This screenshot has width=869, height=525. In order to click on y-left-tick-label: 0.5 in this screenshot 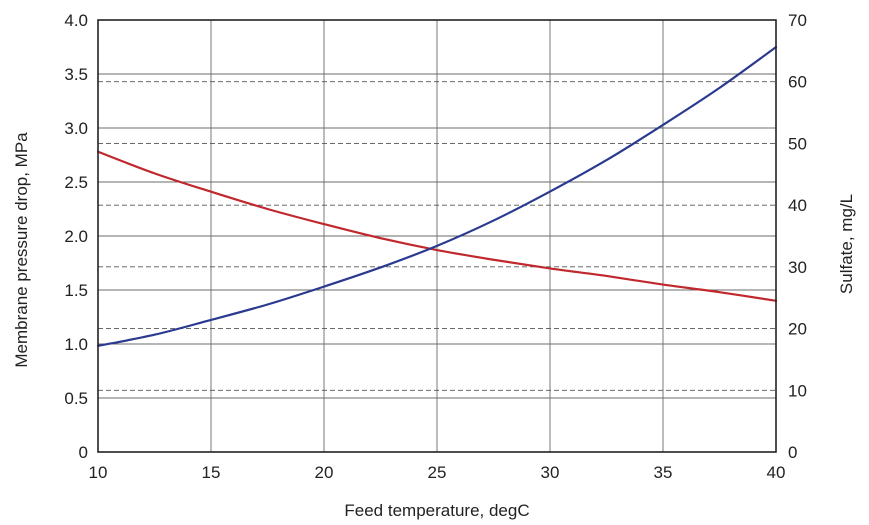, I will do `click(76, 398)`.